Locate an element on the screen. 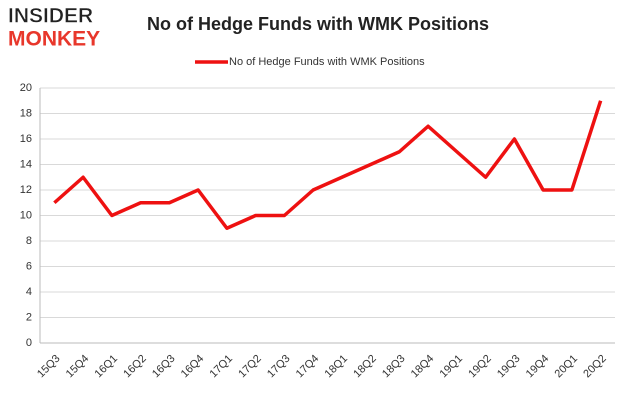  y-tick-label: 6 is located at coordinates (29, 266).